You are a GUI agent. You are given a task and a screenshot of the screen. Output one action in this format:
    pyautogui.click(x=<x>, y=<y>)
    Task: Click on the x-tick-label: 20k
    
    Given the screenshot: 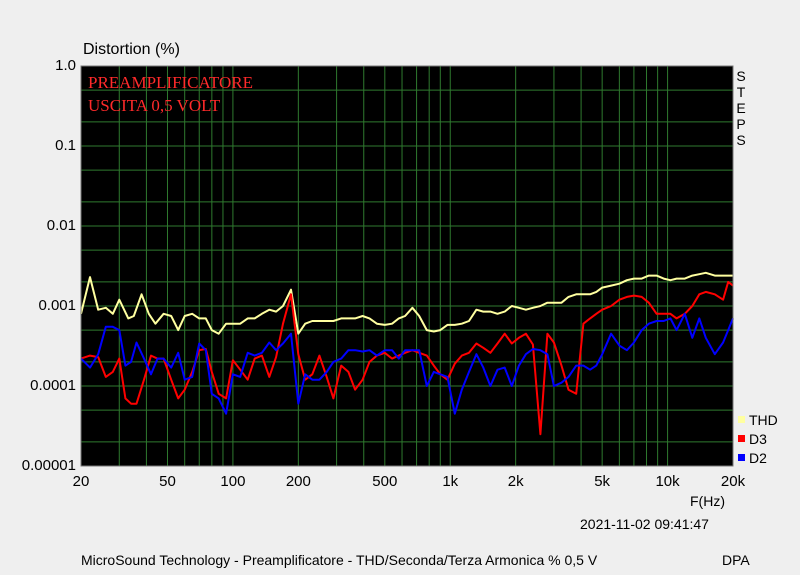 What is the action you would take?
    pyautogui.click(x=733, y=481)
    